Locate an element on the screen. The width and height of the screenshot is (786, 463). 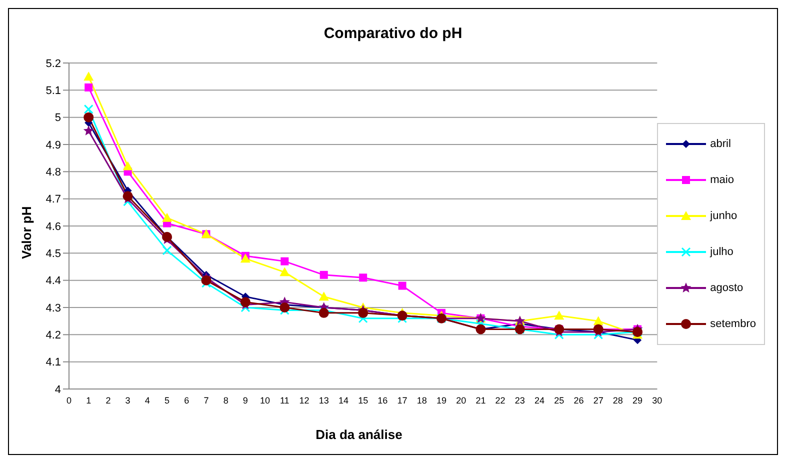
x-tick-label: 5 is located at coordinates (167, 400).